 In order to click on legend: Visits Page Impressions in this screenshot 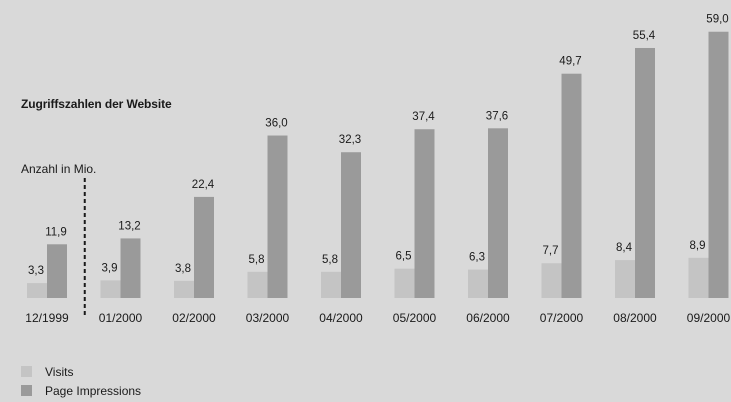, I will do `click(81, 381)`.